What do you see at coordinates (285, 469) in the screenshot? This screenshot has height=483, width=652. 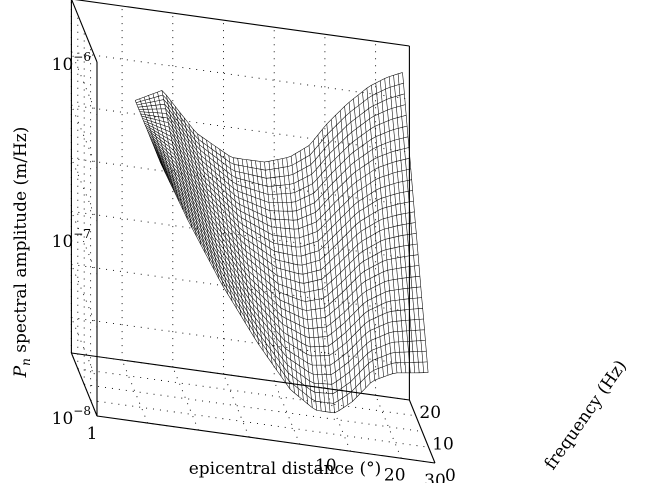 I see `x-axis-label: epicentral distance (°)` at bounding box center [285, 469].